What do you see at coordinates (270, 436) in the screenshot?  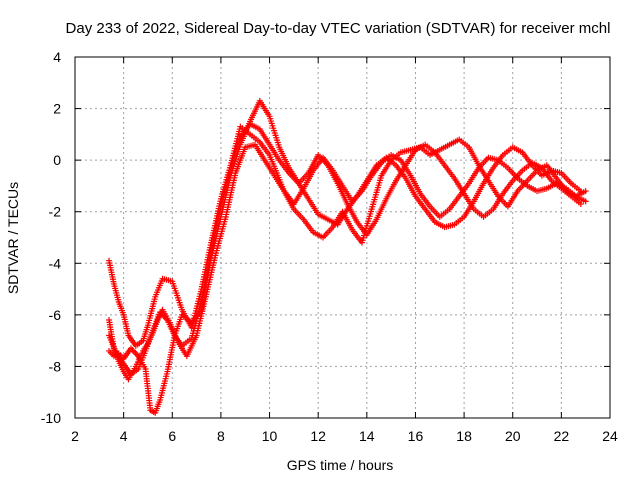 I see `x-tick-label: 10` at bounding box center [270, 436].